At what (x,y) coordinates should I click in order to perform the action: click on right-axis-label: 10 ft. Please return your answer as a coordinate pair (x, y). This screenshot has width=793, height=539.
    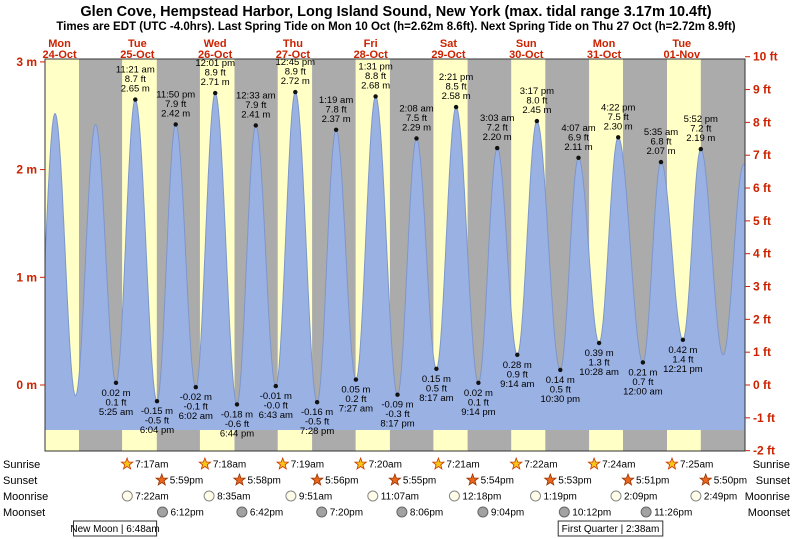
    Looking at the image, I should click on (765, 57).